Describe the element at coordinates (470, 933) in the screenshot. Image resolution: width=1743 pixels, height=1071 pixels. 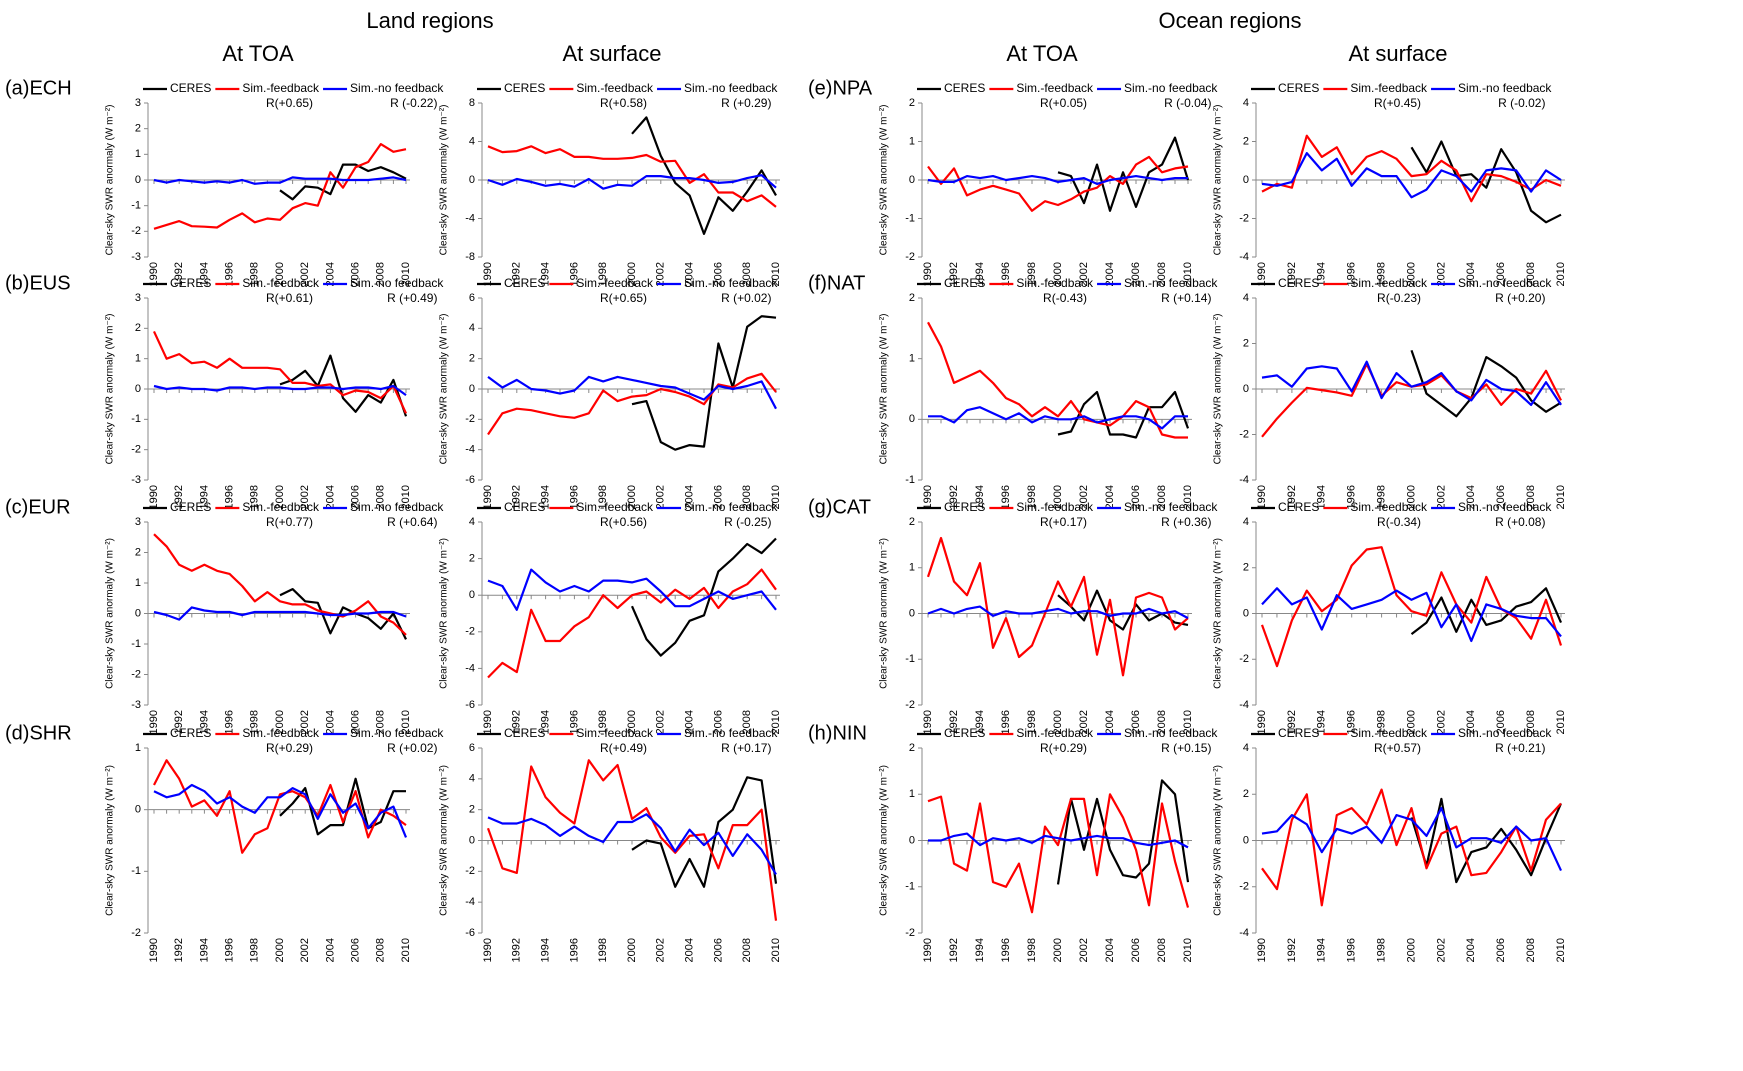
I see `y-tick-label: -6` at that location.